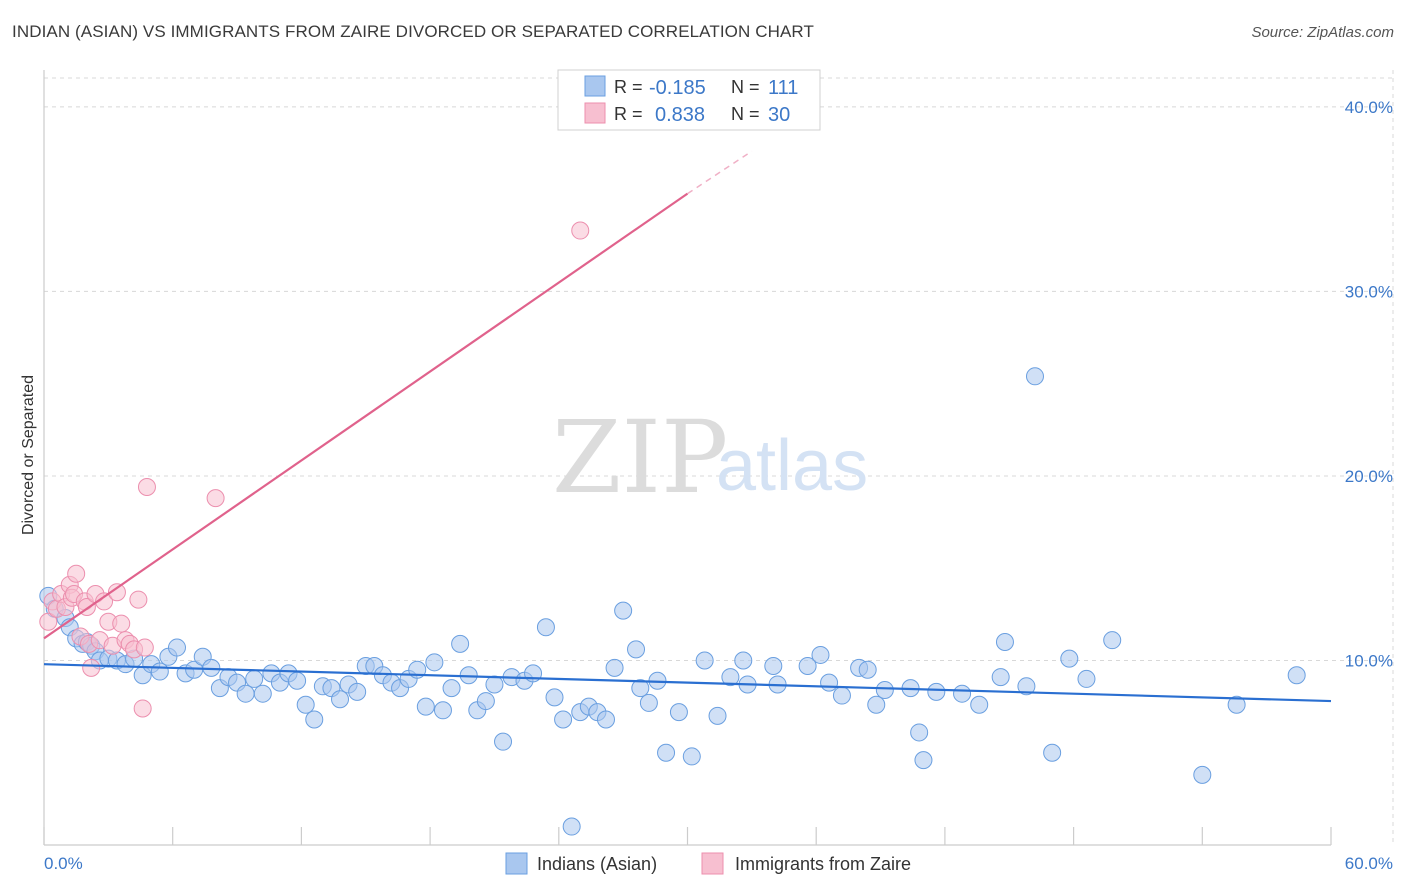 Image resolution: width=1406 pixels, height=892 pixels. I want to click on y-tick-label: 10.0%, so click(1369, 660).